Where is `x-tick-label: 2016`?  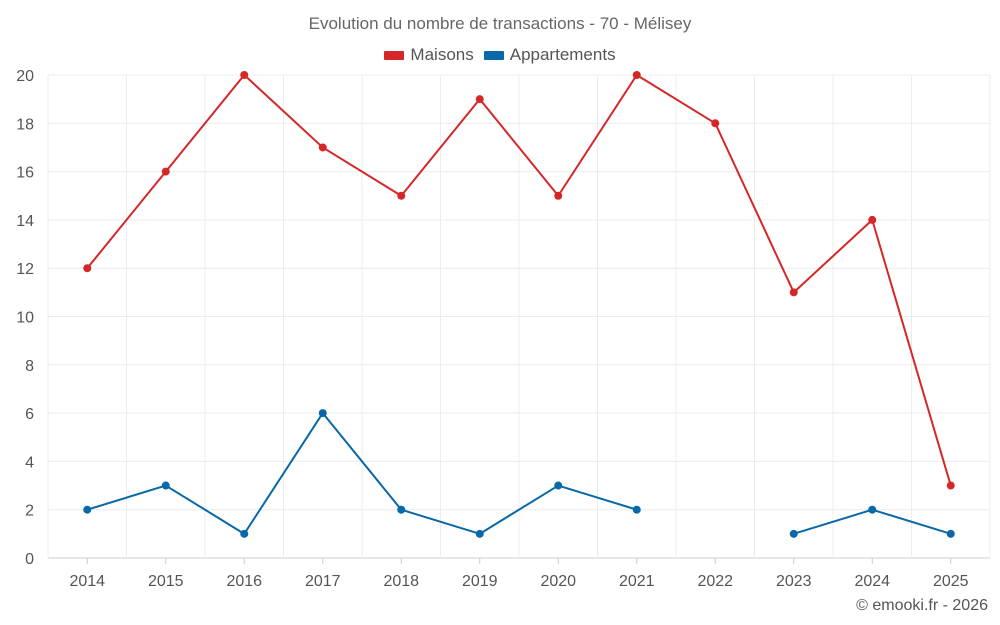 x-tick-label: 2016 is located at coordinates (244, 581).